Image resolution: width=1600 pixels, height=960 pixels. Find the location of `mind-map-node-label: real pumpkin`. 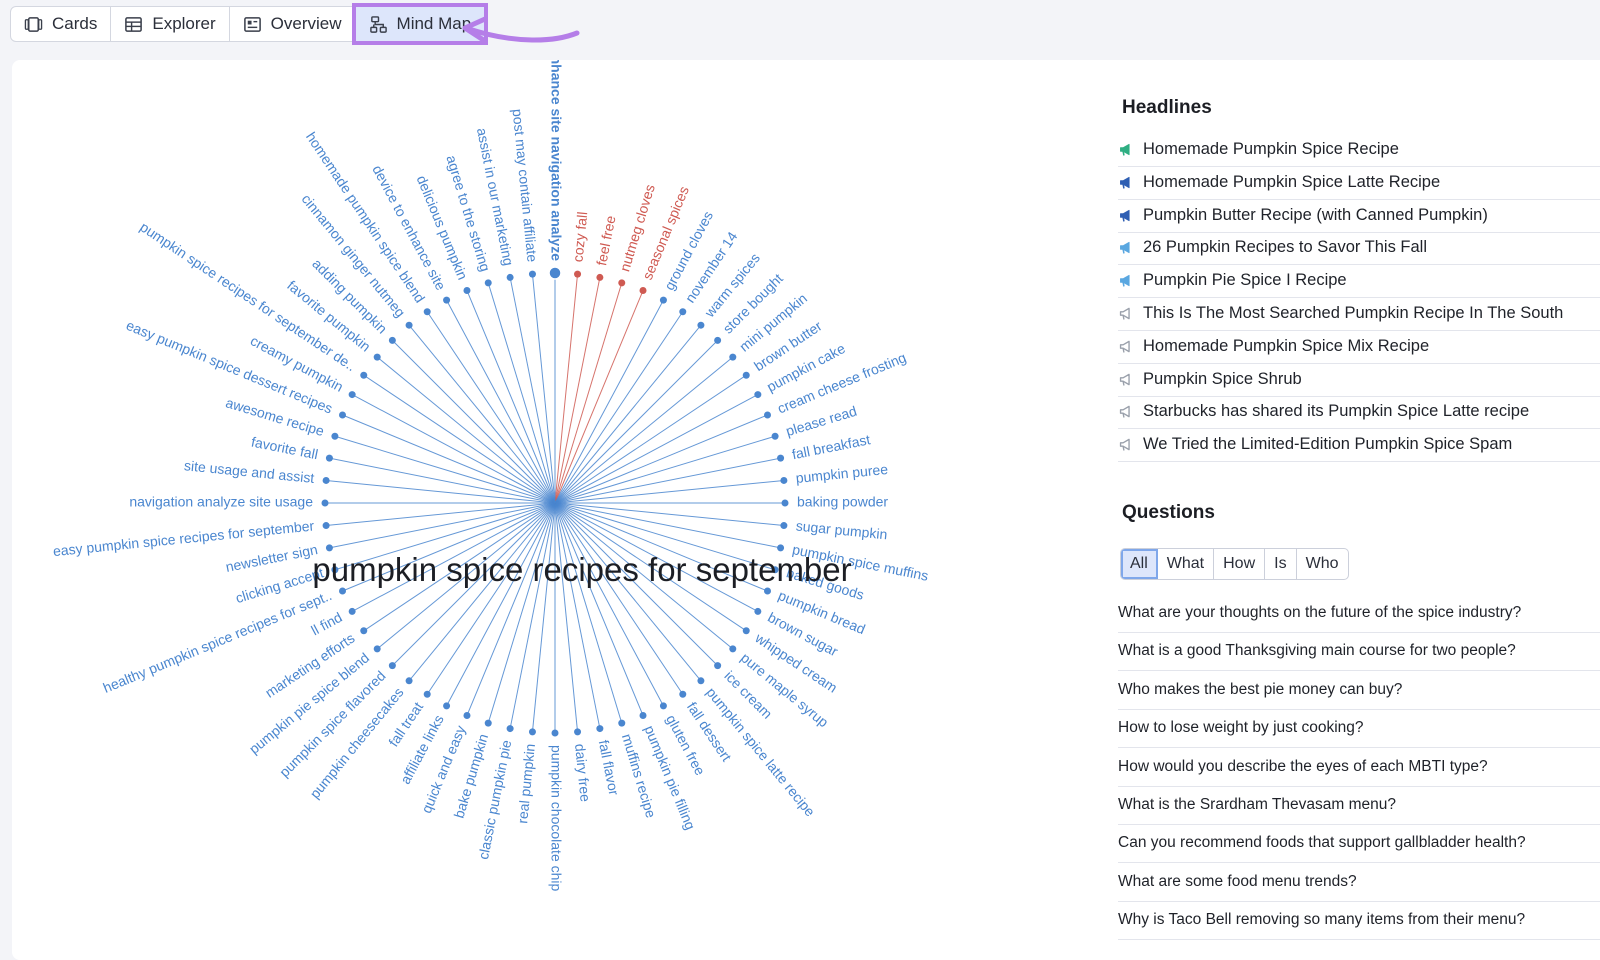

mind-map-node-label: real pumpkin is located at coordinates (526, 783).